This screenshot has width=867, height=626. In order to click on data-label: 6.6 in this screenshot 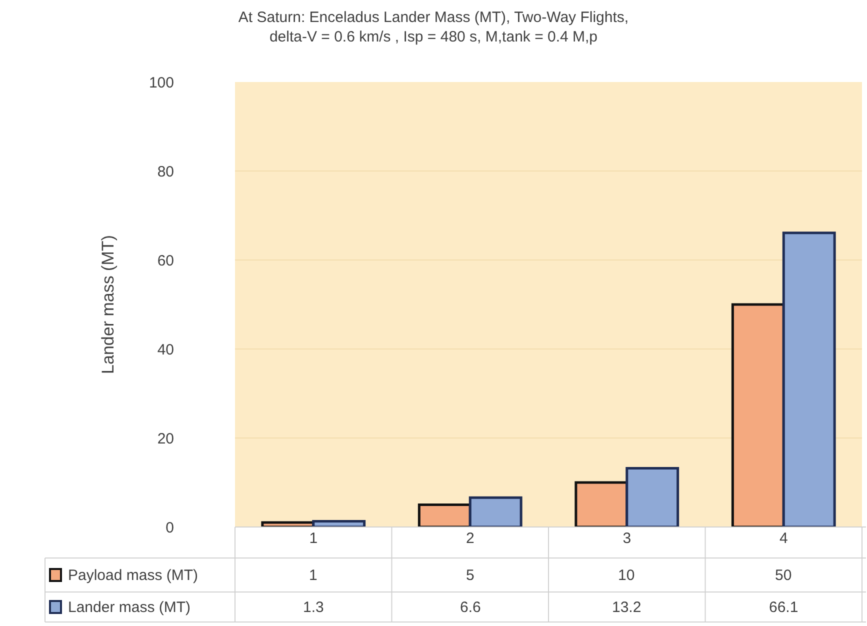, I will do `click(470, 607)`.